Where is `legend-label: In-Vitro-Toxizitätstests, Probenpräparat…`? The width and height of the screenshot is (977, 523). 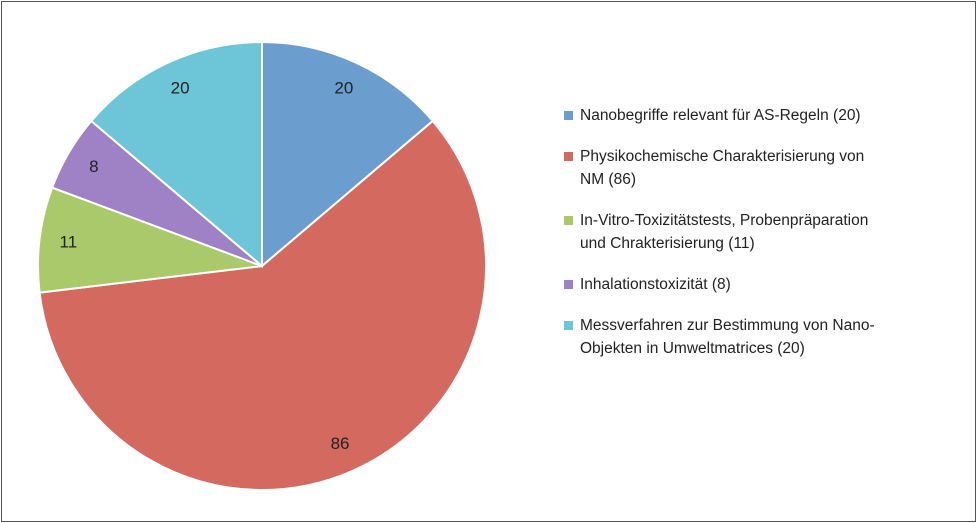
legend-label: In-Vitro-Toxizitätstests, Probenpräparat… is located at coordinates (724, 232).